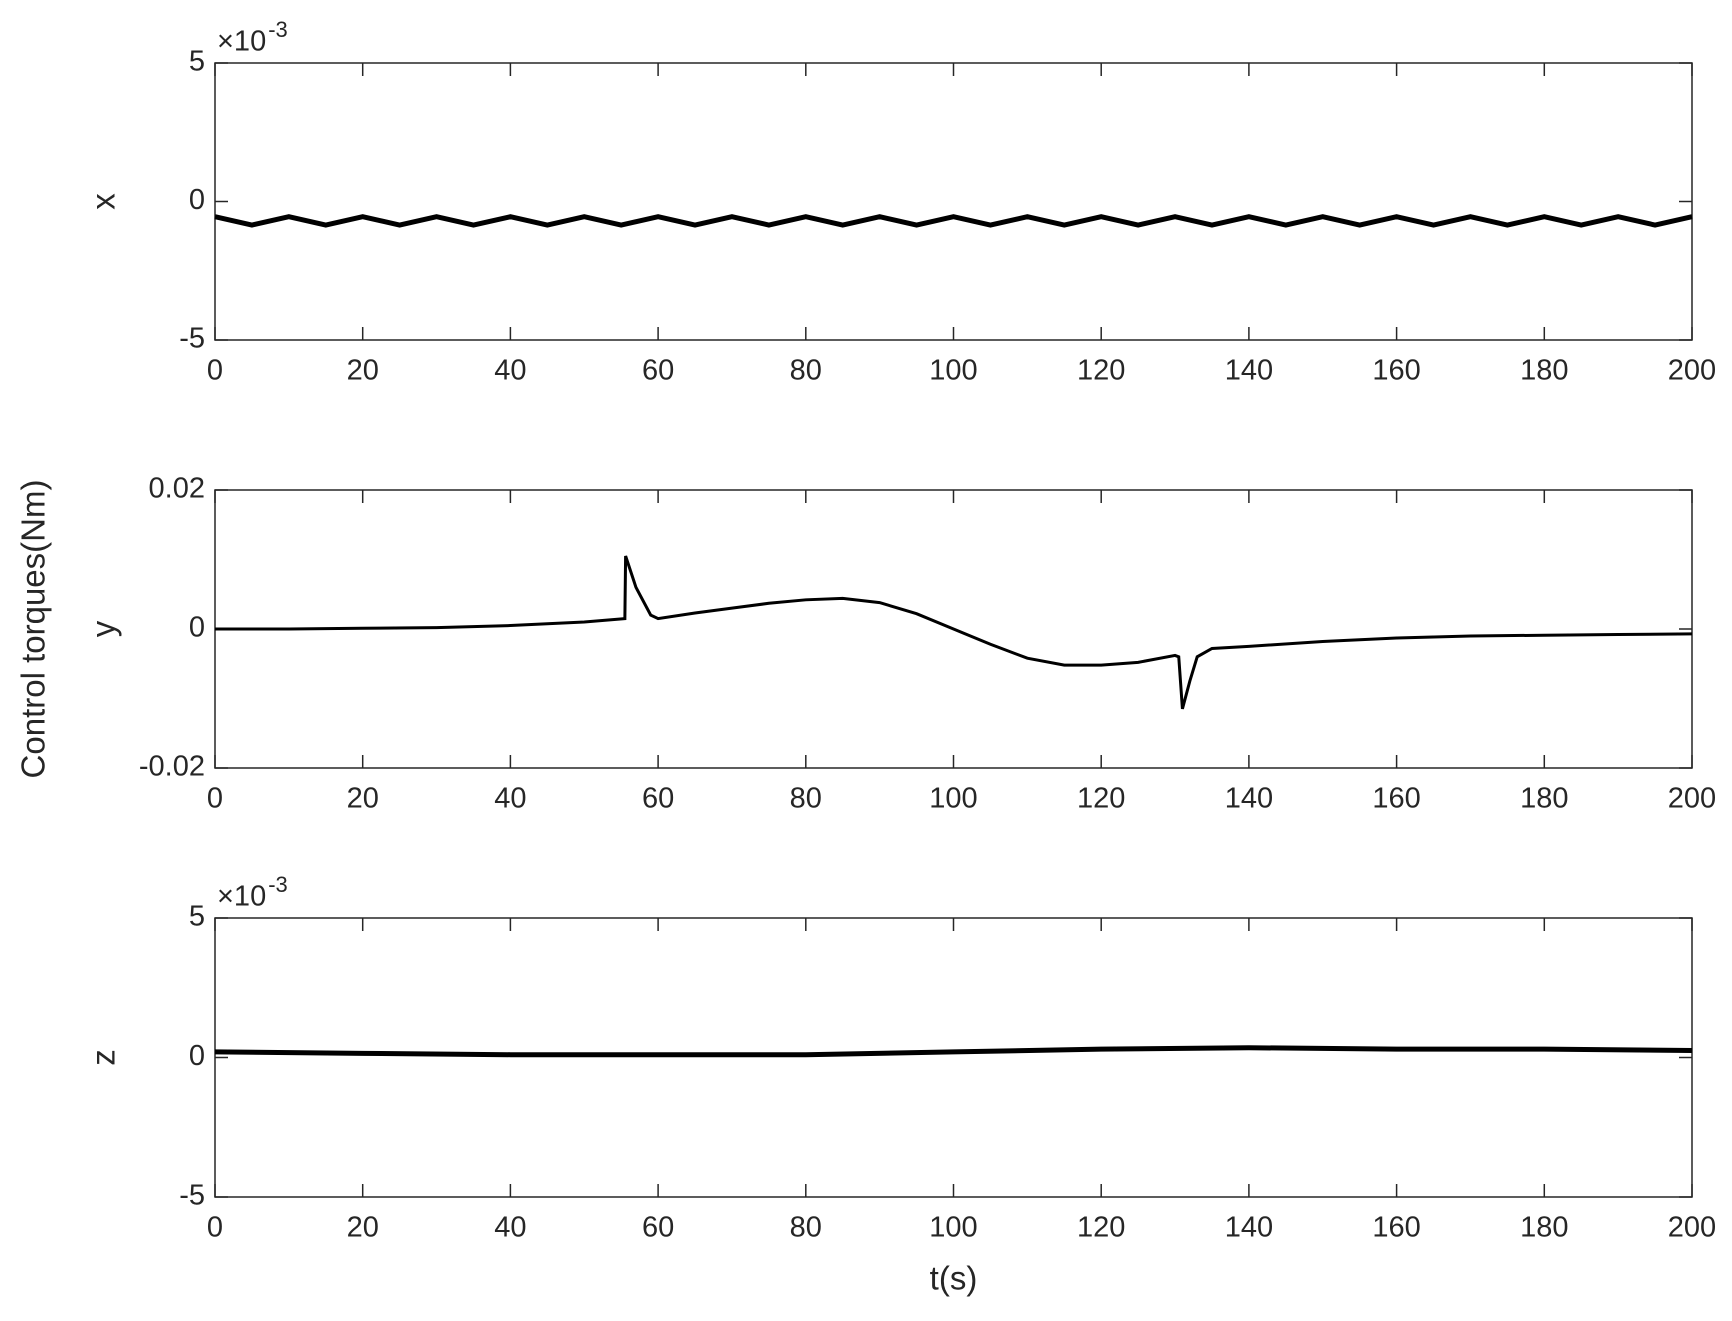  What do you see at coordinates (954, 1278) in the screenshot?
I see `x-label: t(s)` at bounding box center [954, 1278].